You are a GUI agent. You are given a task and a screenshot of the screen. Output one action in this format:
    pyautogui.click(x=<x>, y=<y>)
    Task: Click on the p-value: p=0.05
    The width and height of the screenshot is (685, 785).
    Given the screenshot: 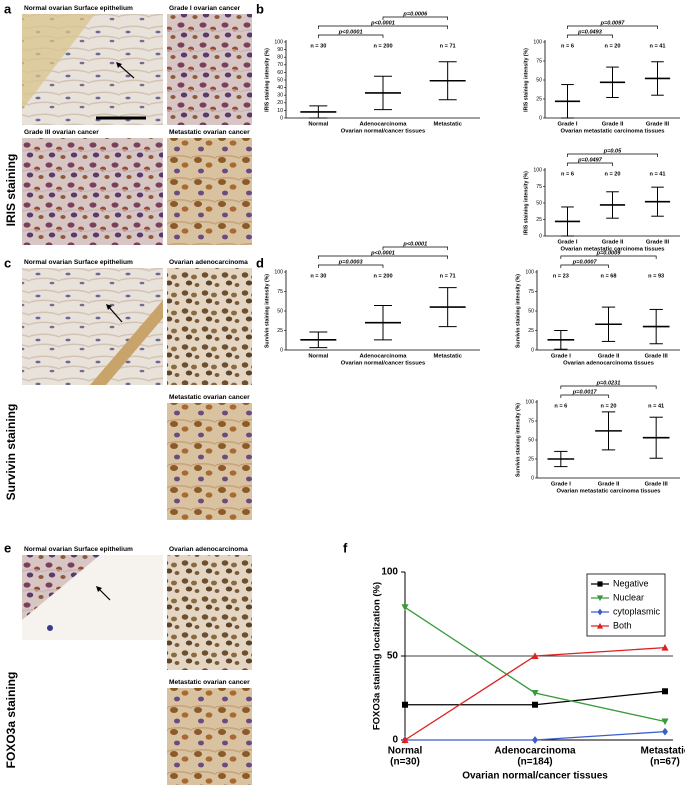 What is the action you would take?
    pyautogui.click(x=612, y=151)
    